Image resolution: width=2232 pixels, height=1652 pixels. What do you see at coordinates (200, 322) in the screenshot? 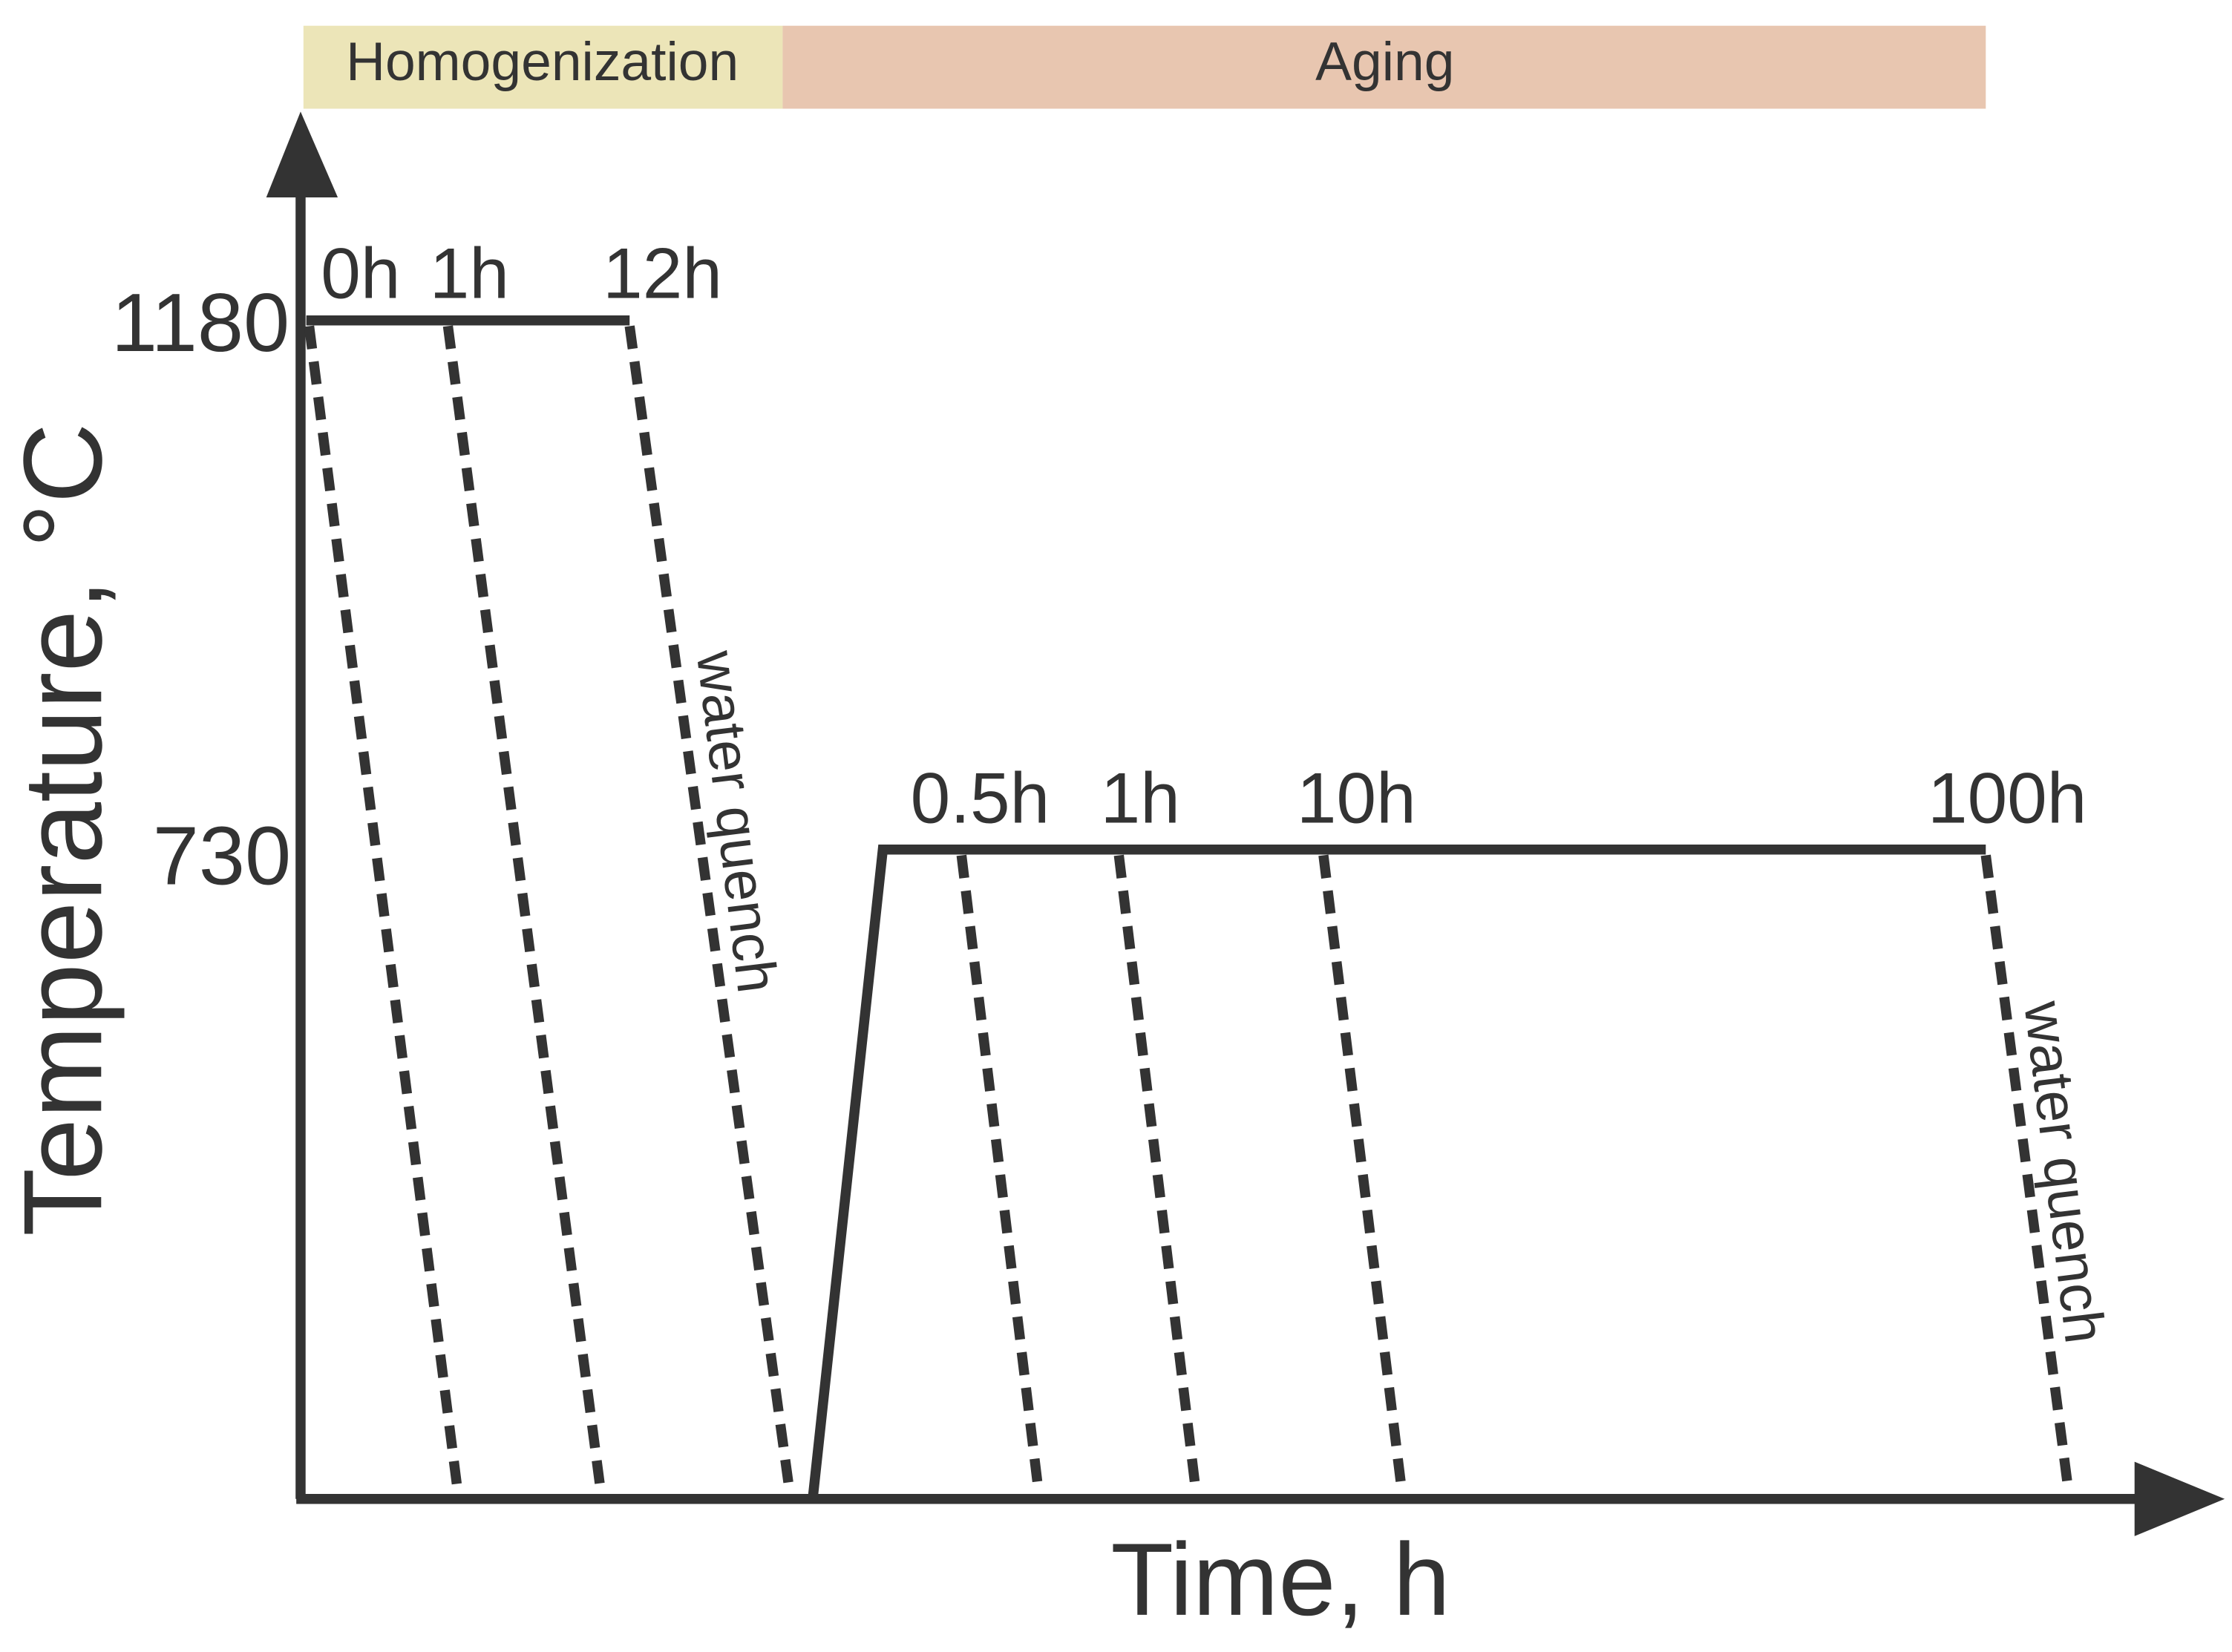
I see `temperature-label: 1180` at bounding box center [200, 322].